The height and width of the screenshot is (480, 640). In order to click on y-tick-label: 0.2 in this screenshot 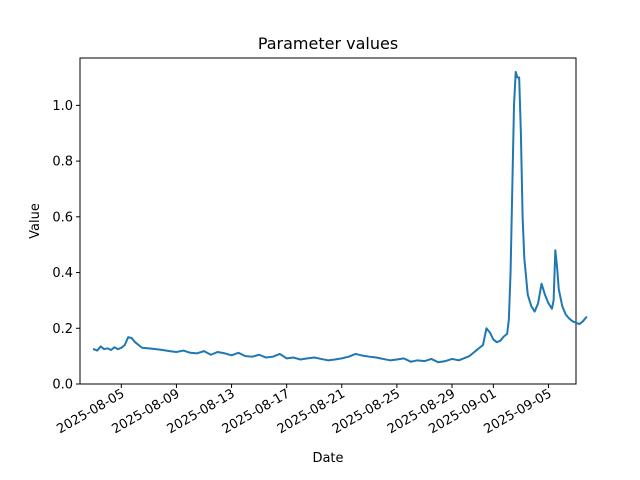, I will do `click(62, 329)`.